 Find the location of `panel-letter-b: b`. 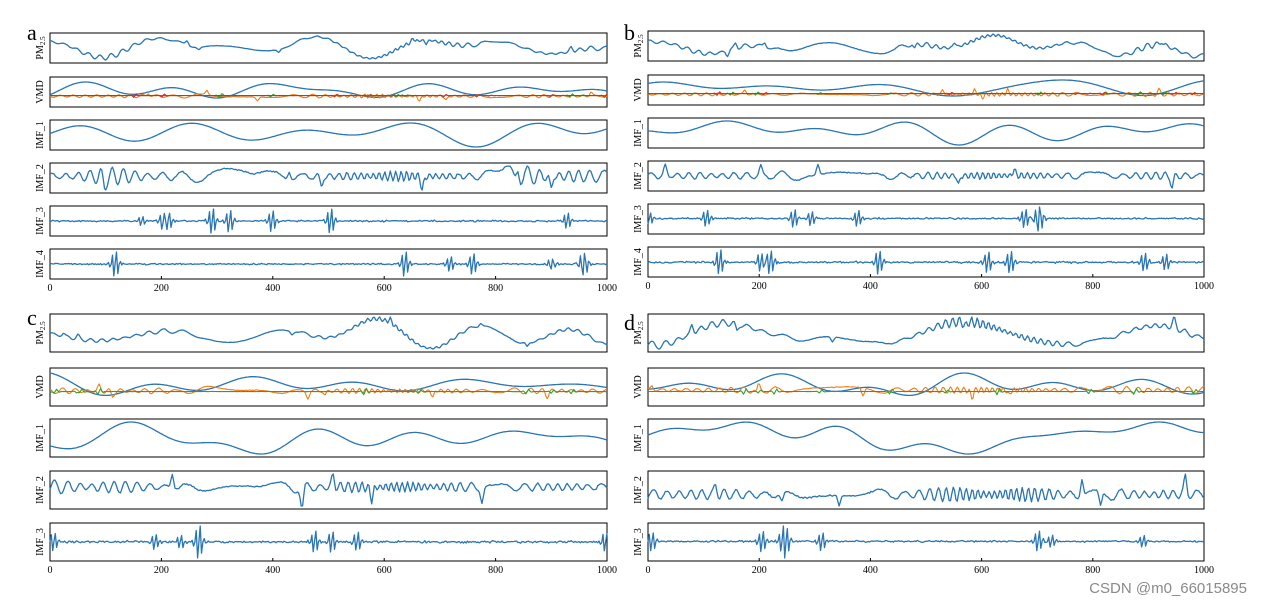

panel-letter-b: b is located at coordinates (629, 32).